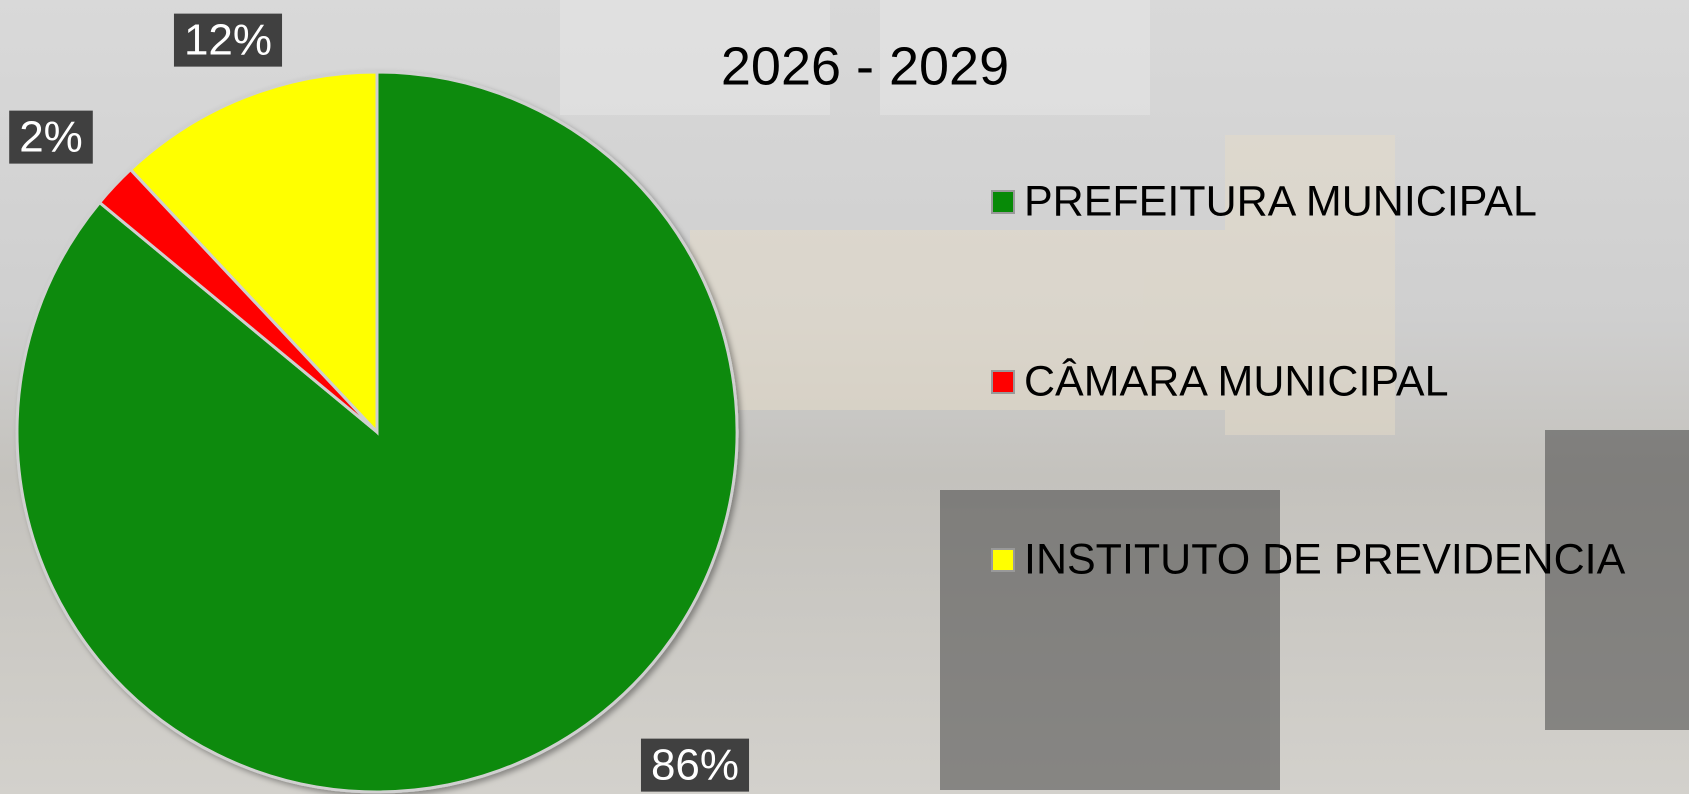 The image size is (1689, 794). Describe the element at coordinates (1280, 201) in the screenshot. I see `legend-label: PREFEITURA MUNICIPAL` at that location.